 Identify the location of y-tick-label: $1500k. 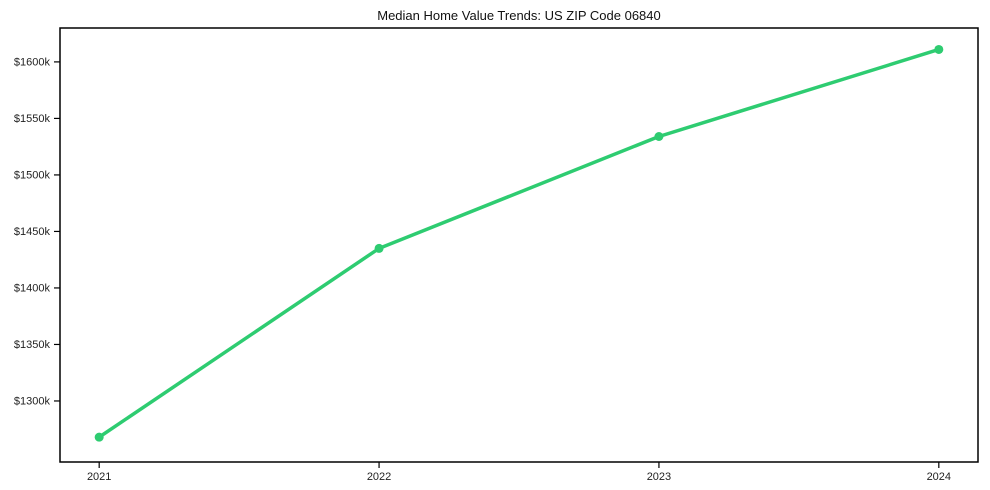
(32, 175).